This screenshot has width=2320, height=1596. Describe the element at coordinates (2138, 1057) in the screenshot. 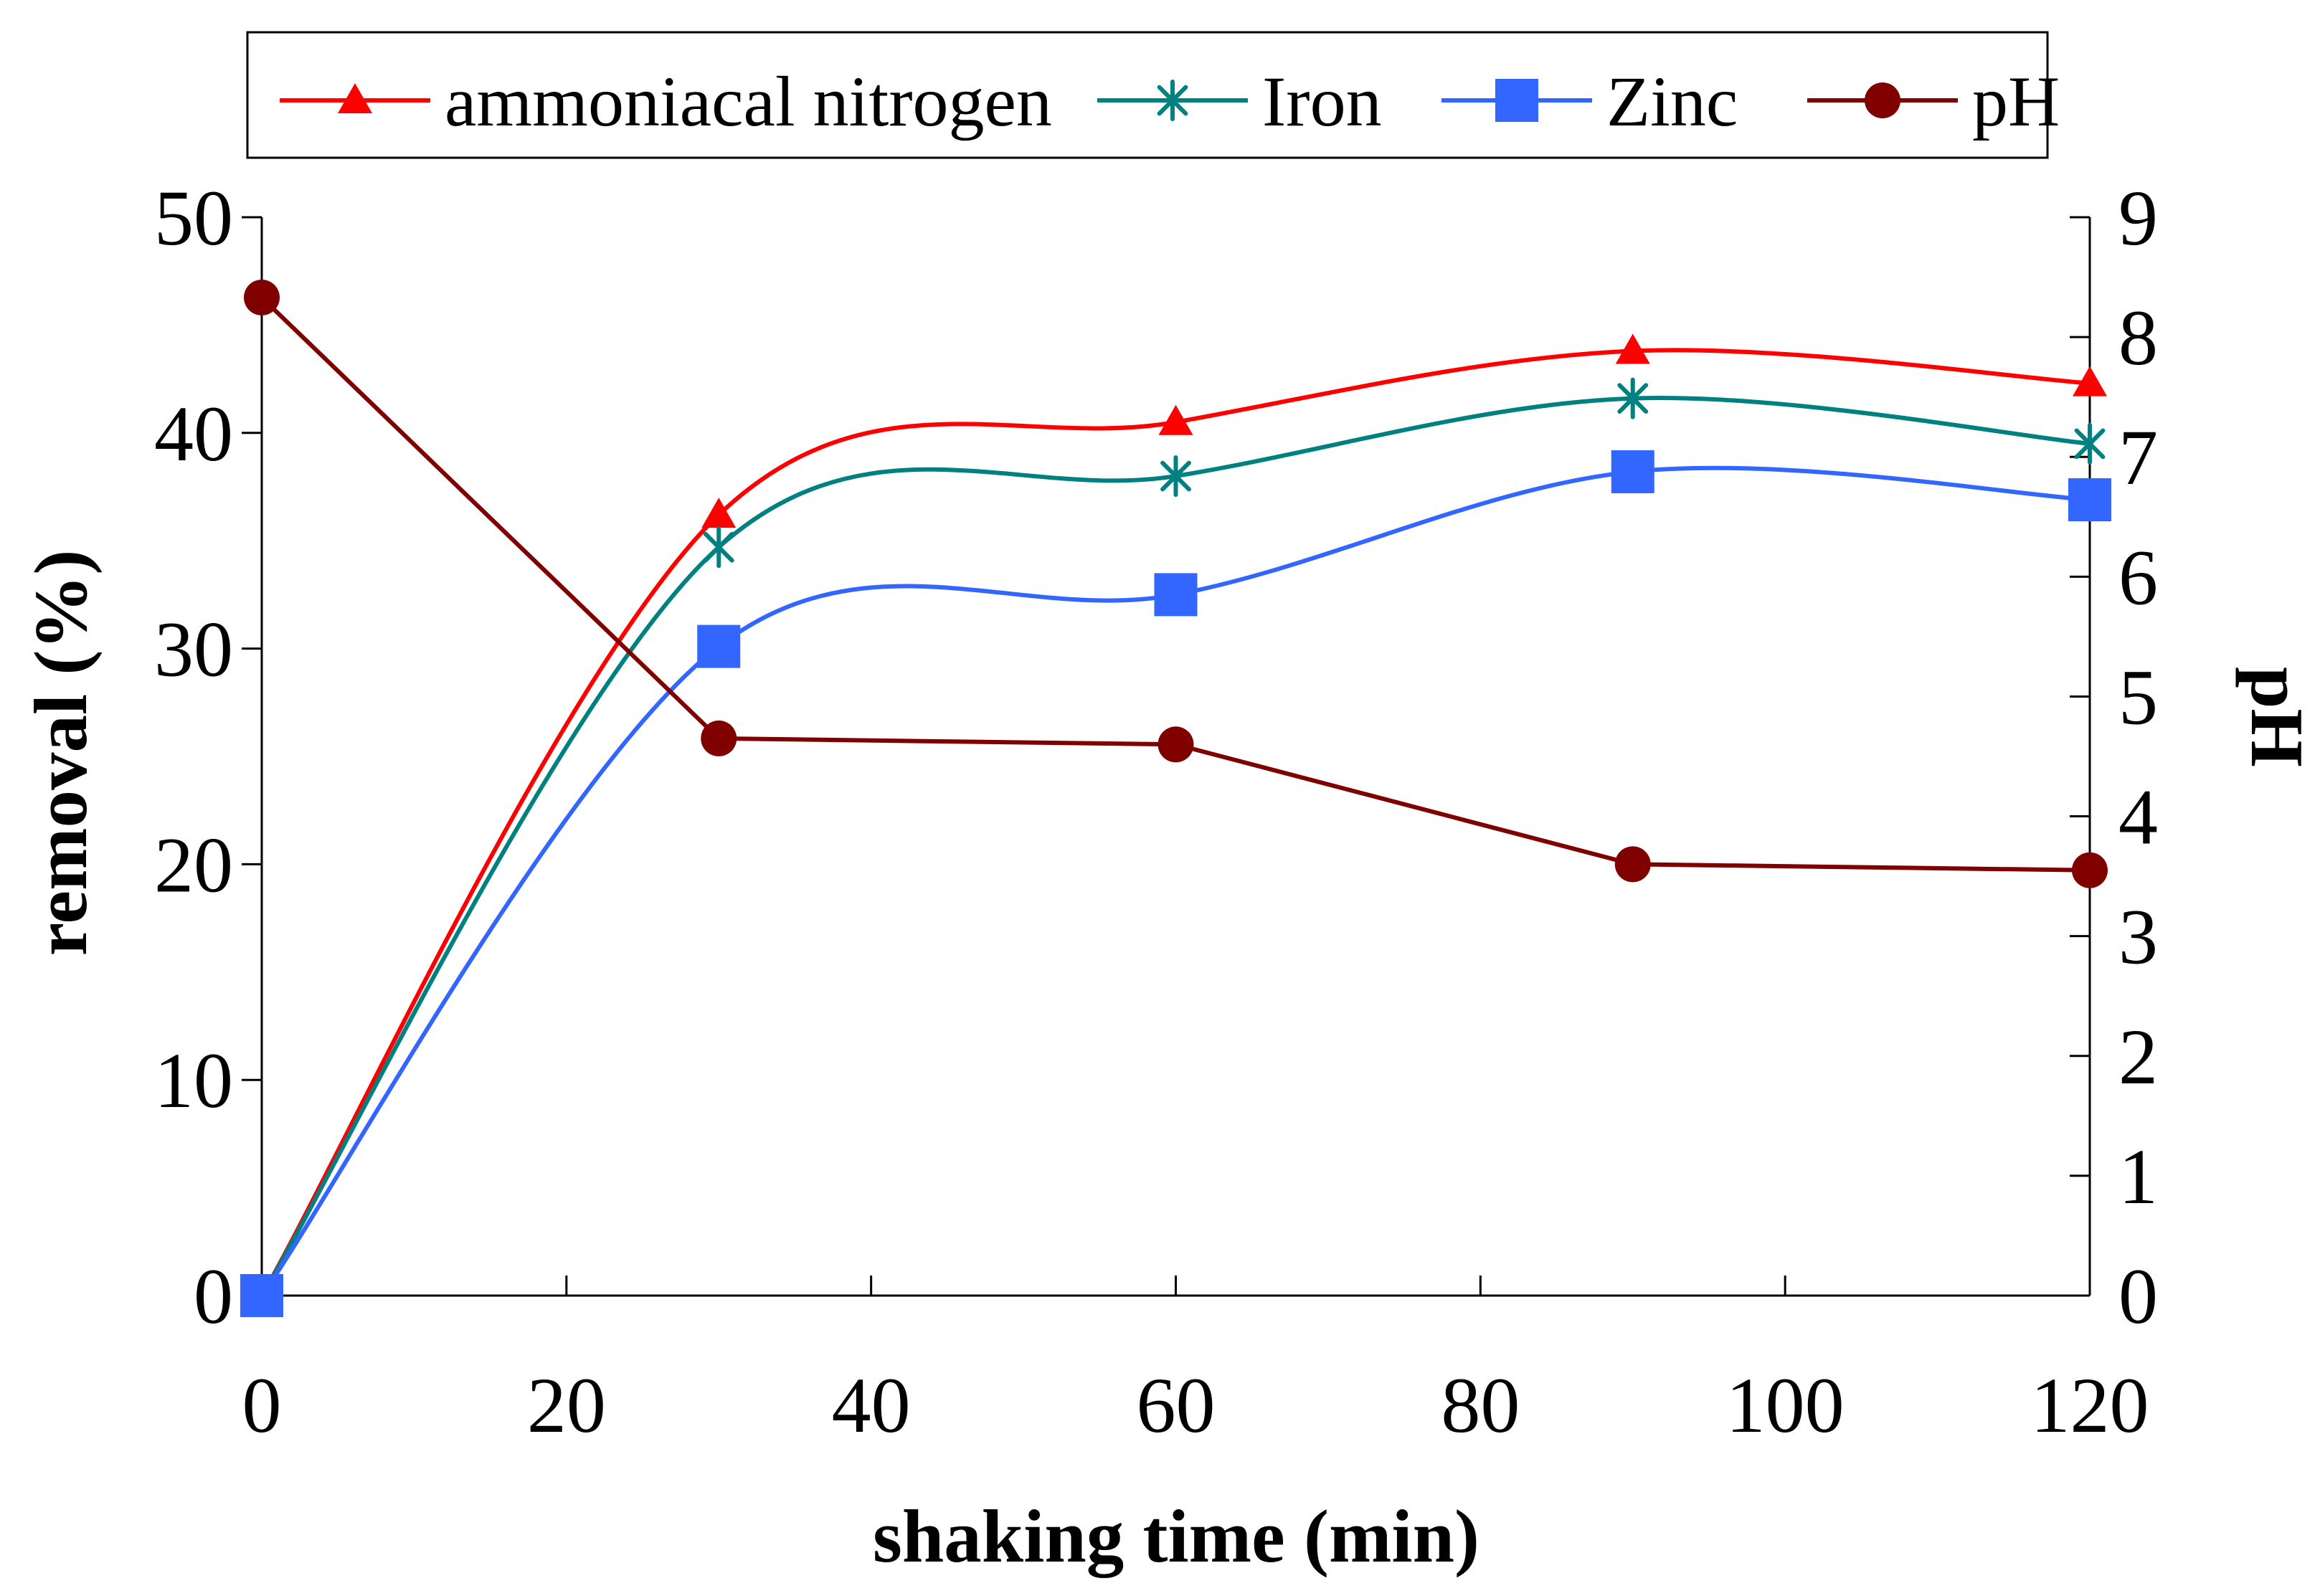

I see `y2-tick-label: 2` at that location.